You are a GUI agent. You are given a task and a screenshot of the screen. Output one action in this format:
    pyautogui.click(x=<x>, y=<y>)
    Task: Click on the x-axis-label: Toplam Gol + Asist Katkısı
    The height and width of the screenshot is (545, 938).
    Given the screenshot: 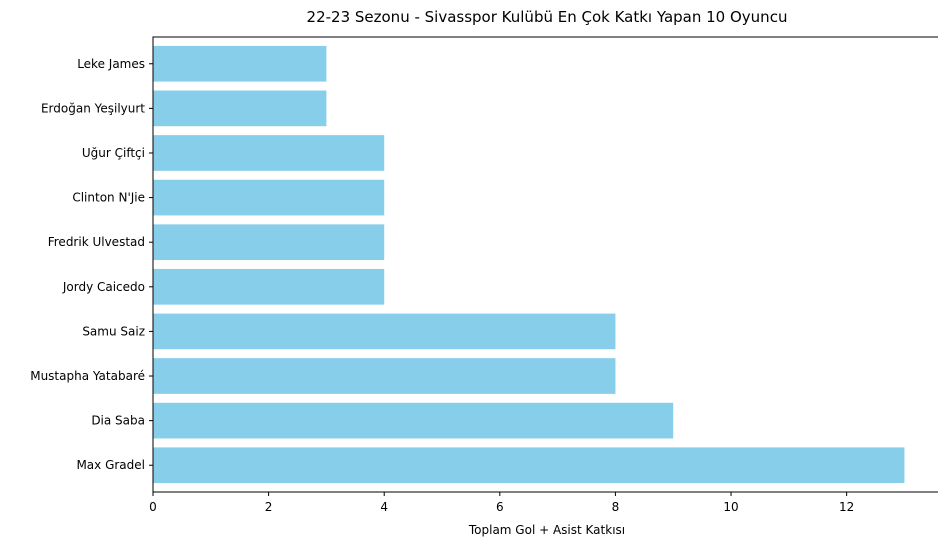 What is the action you would take?
    pyautogui.click(x=546, y=530)
    